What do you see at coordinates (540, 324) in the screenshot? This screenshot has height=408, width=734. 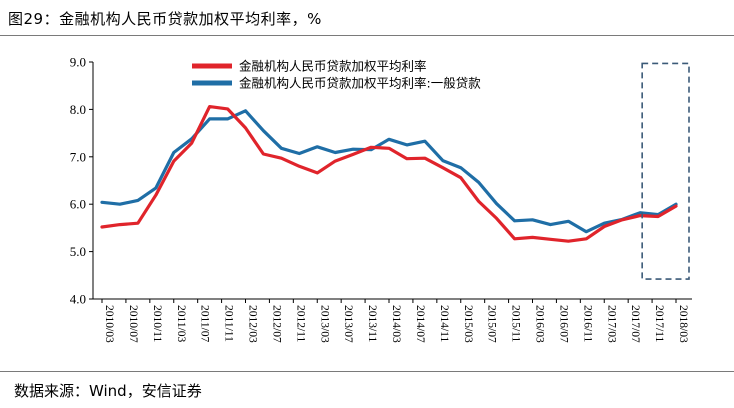 I see `x-tick-label: 2016/03` at bounding box center [540, 324].